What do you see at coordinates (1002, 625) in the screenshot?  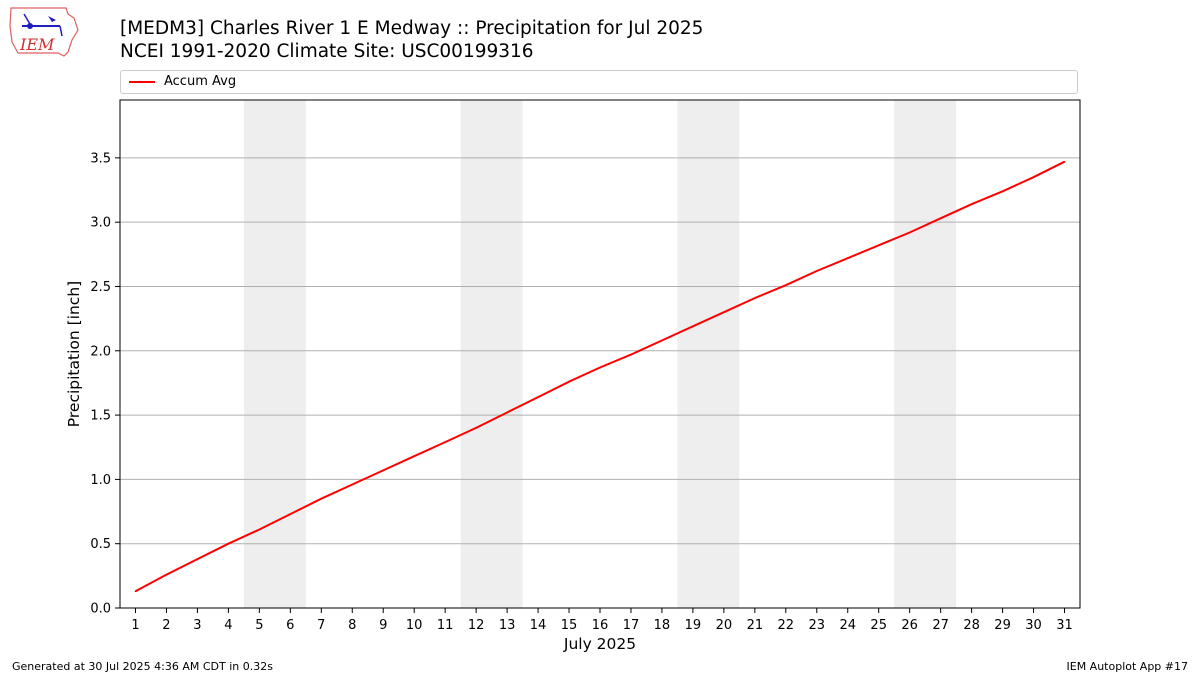 I see `x-tick-label: 29` at bounding box center [1002, 625].